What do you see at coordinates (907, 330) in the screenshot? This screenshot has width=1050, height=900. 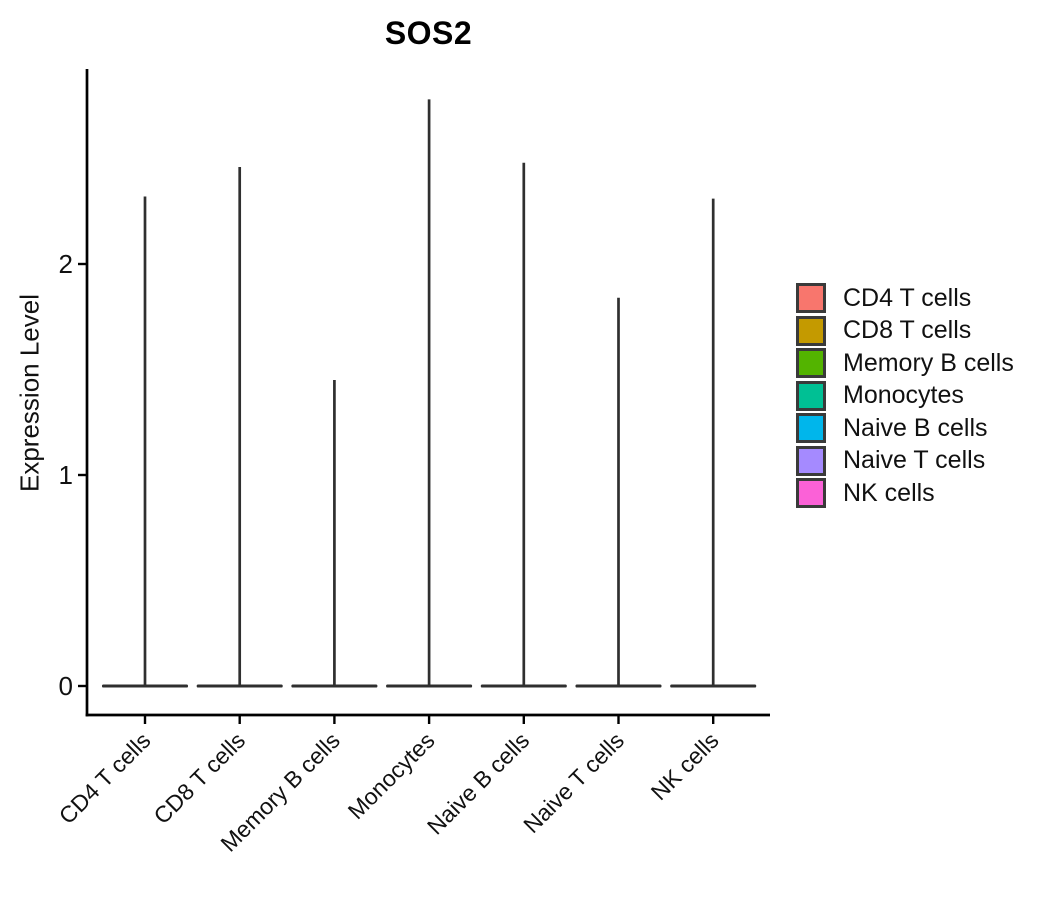 I see `legend-label: CD8 T cells` at bounding box center [907, 330].